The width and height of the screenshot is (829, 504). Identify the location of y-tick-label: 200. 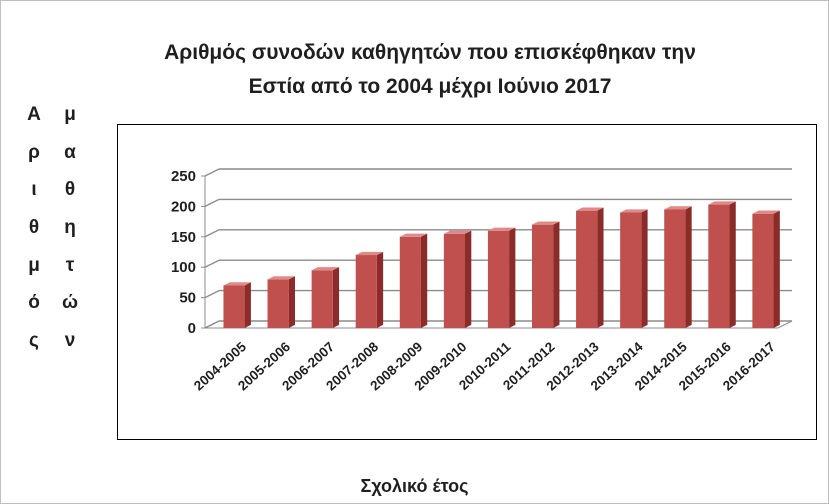
(183, 206).